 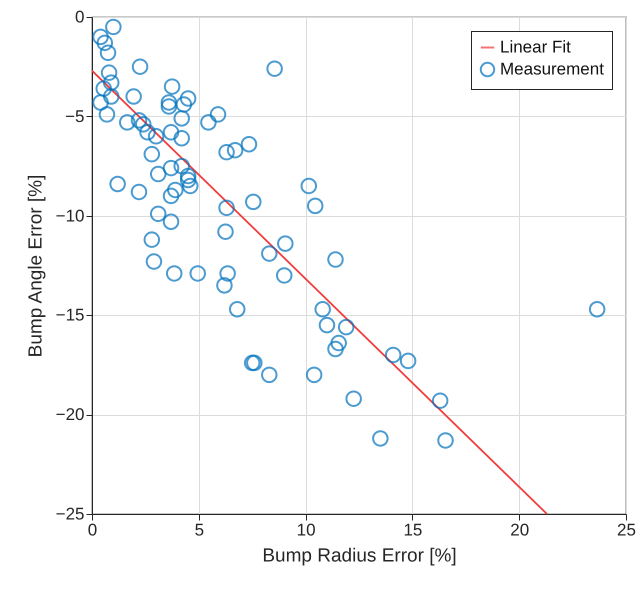 I want to click on x-axis-title: Bump Radius Error [%], so click(x=359, y=556).